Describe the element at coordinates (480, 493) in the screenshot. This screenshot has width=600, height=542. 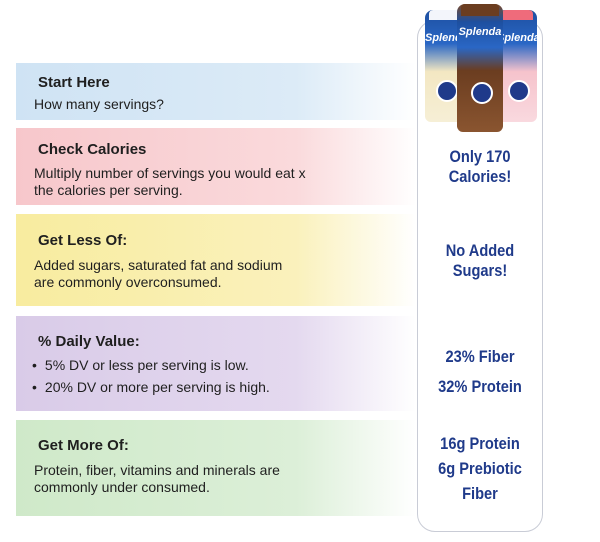
I see `claim-line: Fiber` at that location.